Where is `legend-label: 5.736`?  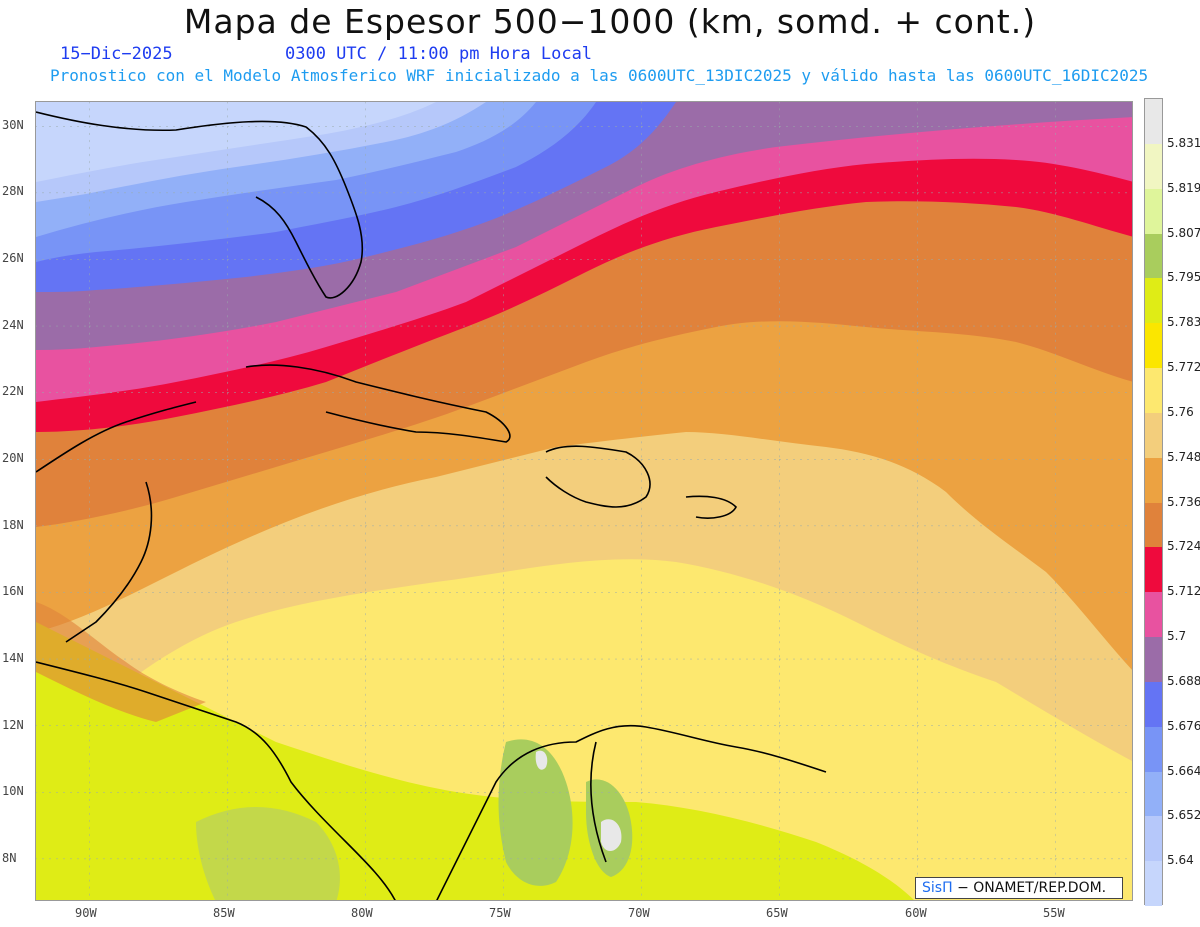 legend-label: 5.736 is located at coordinates (1183, 501).